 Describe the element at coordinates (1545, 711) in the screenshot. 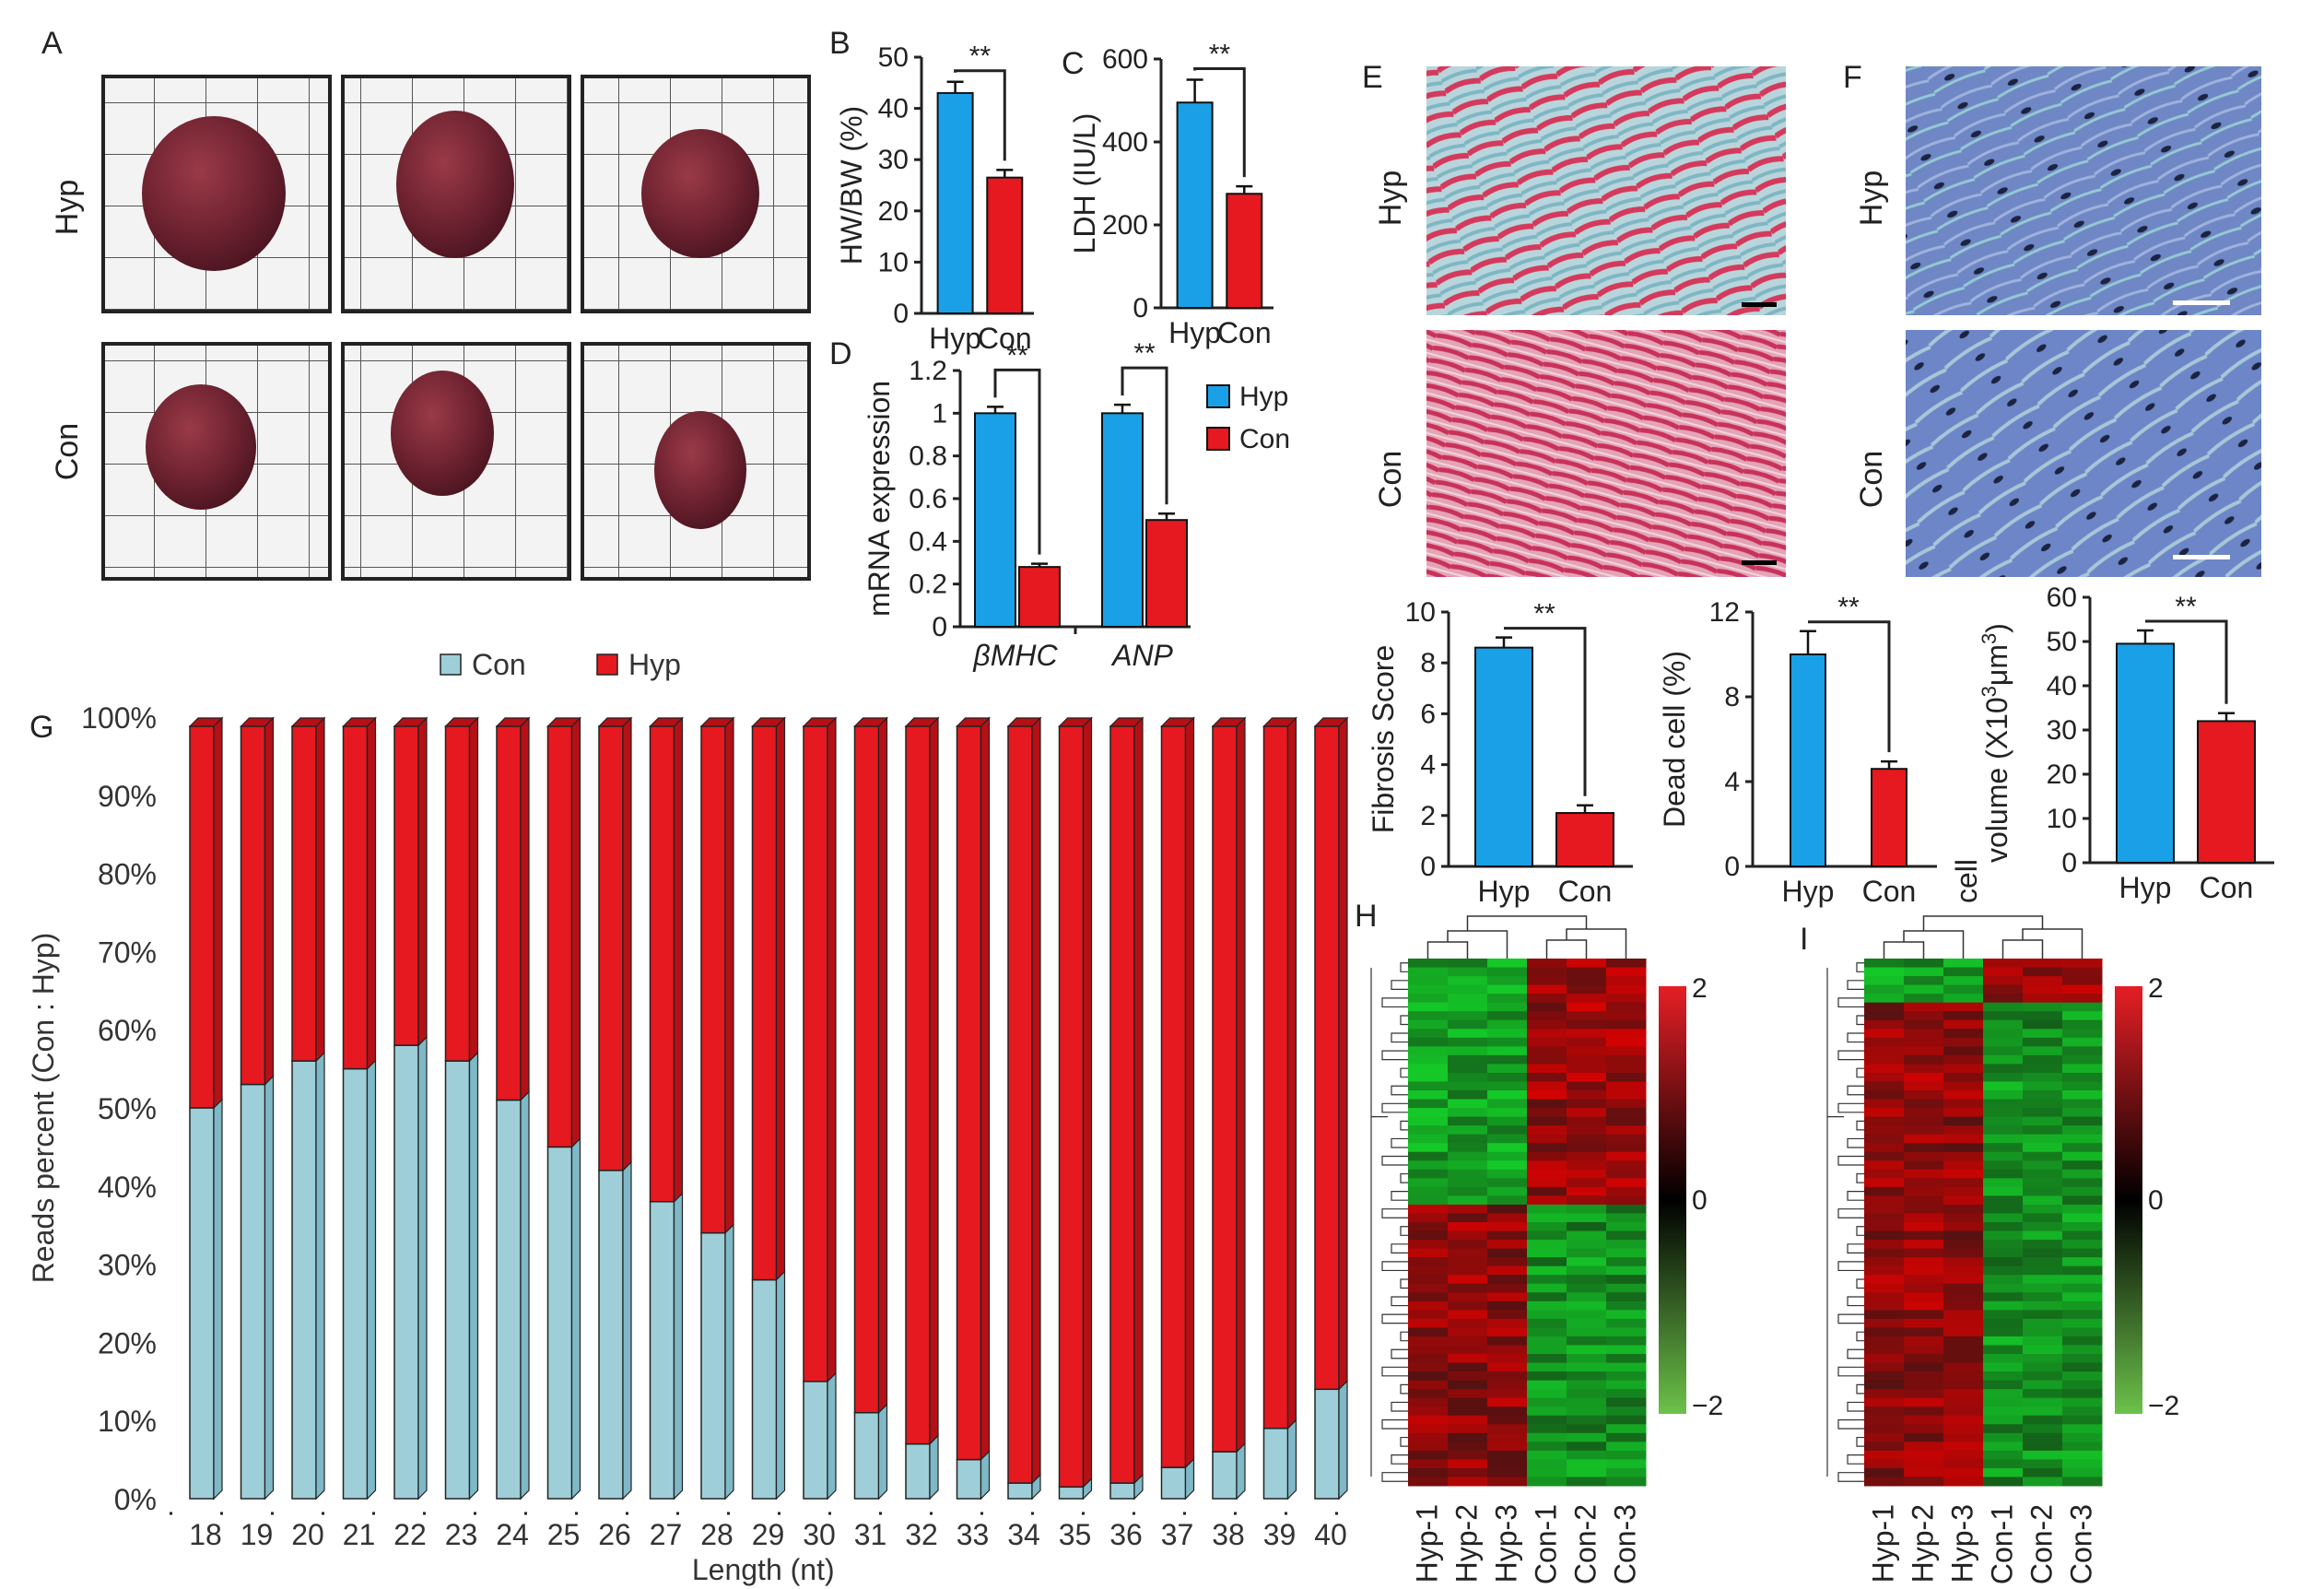

I see `significance-bracket` at that location.